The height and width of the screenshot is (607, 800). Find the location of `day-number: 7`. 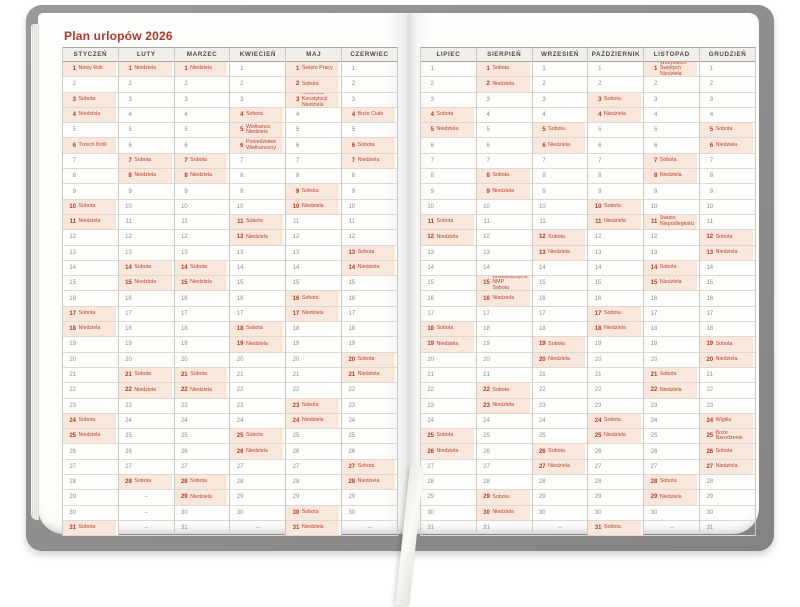

day-number: 7 is located at coordinates (186, 160).